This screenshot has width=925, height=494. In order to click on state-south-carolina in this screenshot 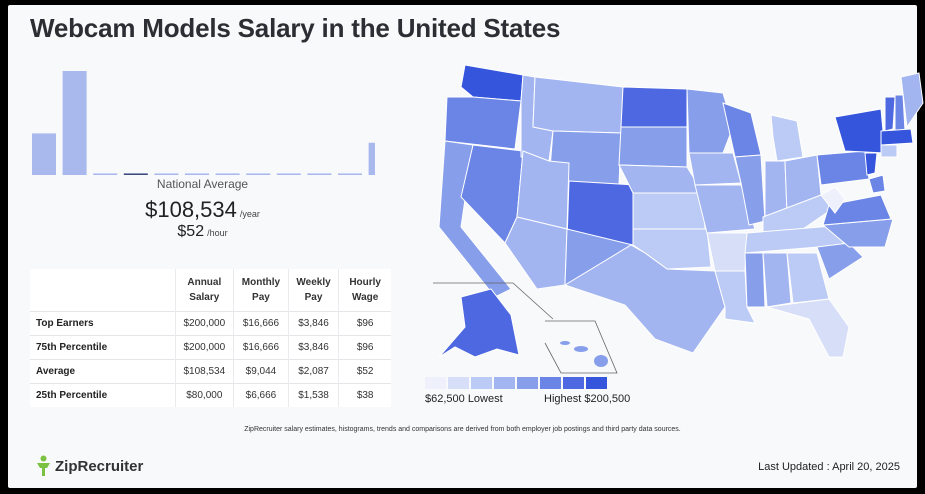, I will do `click(840, 261)`.